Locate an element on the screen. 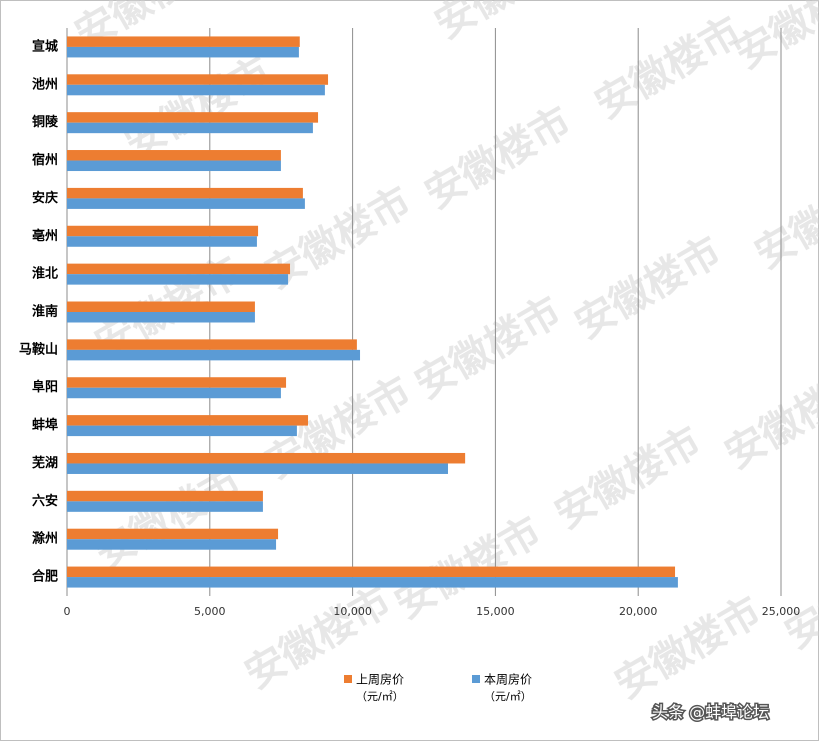  x-tick-label: 25,000 is located at coordinates (781, 611).